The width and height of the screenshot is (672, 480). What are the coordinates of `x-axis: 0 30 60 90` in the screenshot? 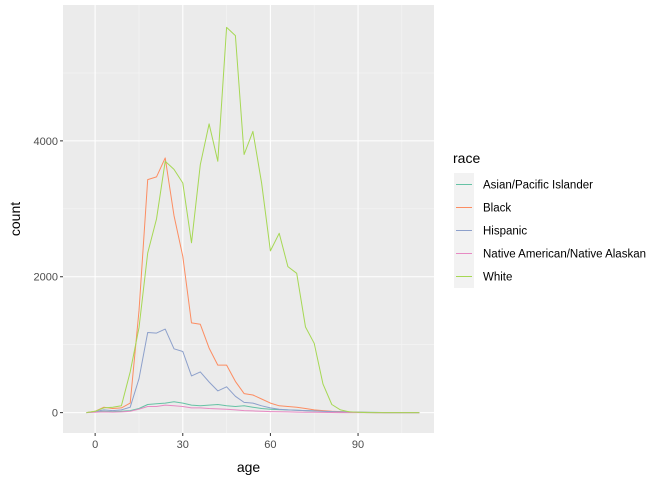 It's located at (228, 442).